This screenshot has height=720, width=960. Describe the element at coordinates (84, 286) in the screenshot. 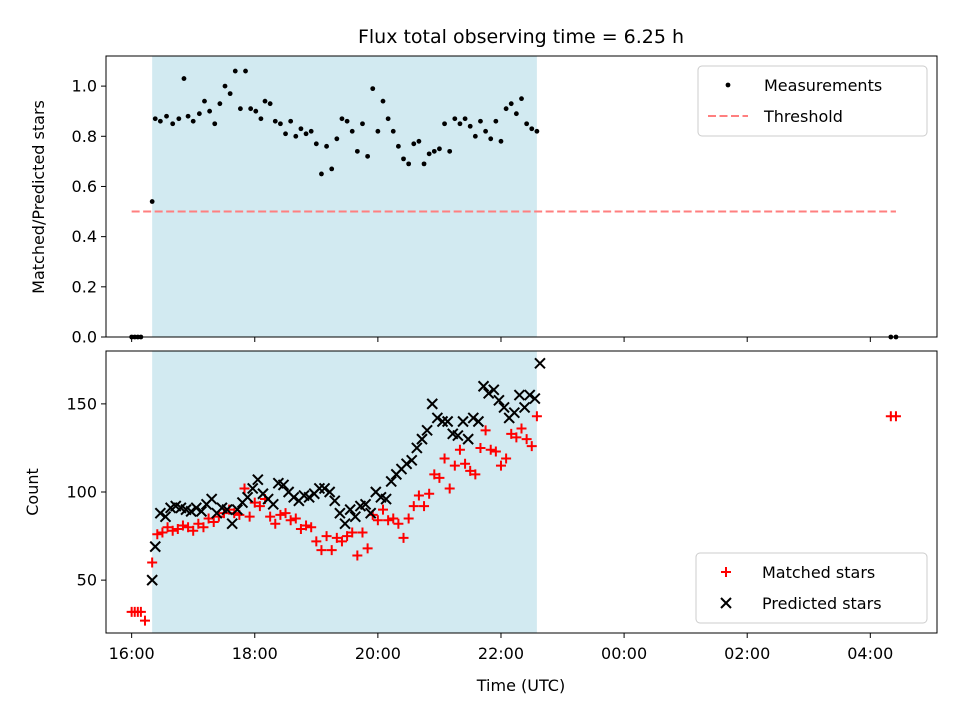

I see `top-y-tick-label: 0.2` at that location.